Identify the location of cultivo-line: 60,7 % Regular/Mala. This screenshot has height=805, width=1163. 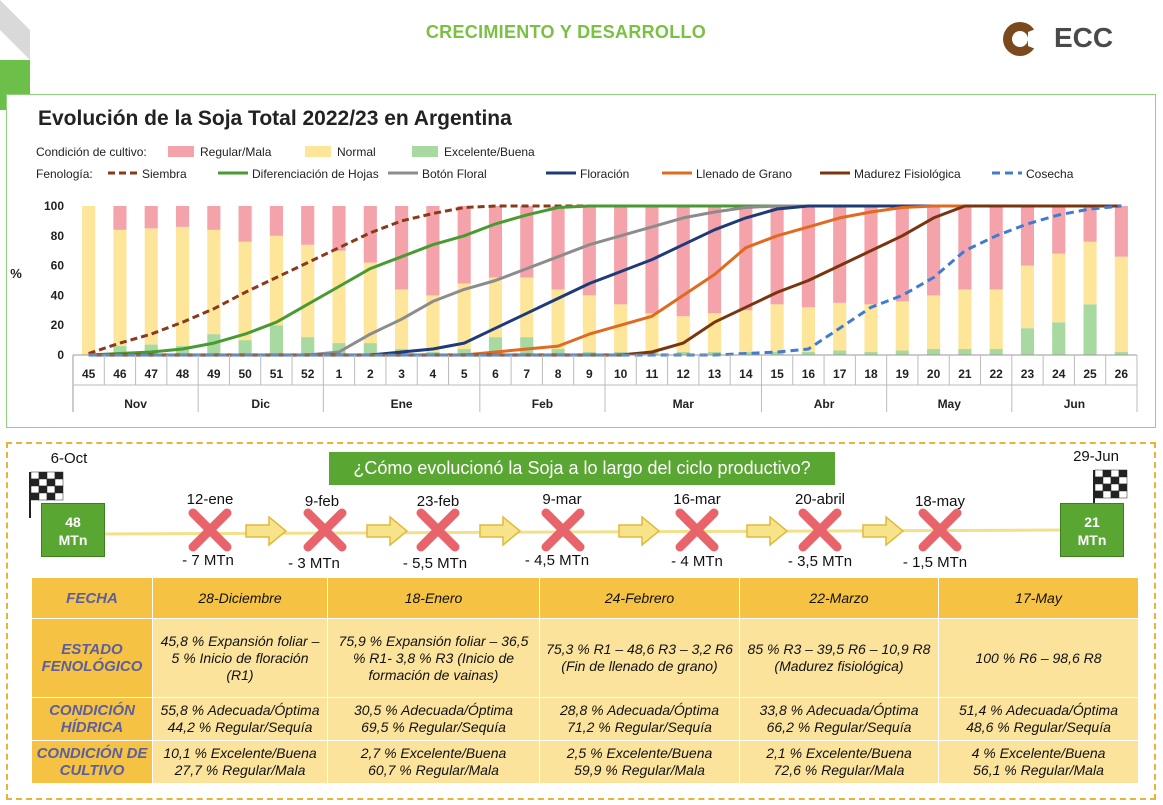
(433, 770).